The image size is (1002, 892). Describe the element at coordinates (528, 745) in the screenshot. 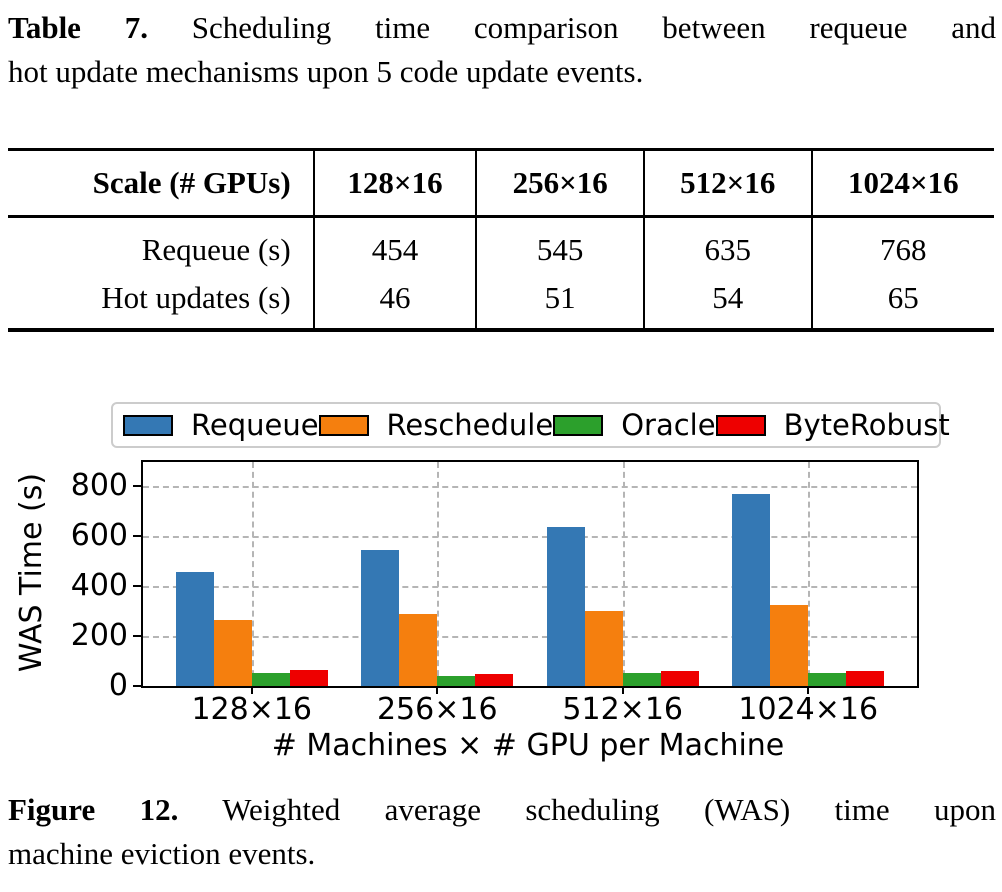

I see `x-axis-label: # Machines × # GPU per Machine` at that location.